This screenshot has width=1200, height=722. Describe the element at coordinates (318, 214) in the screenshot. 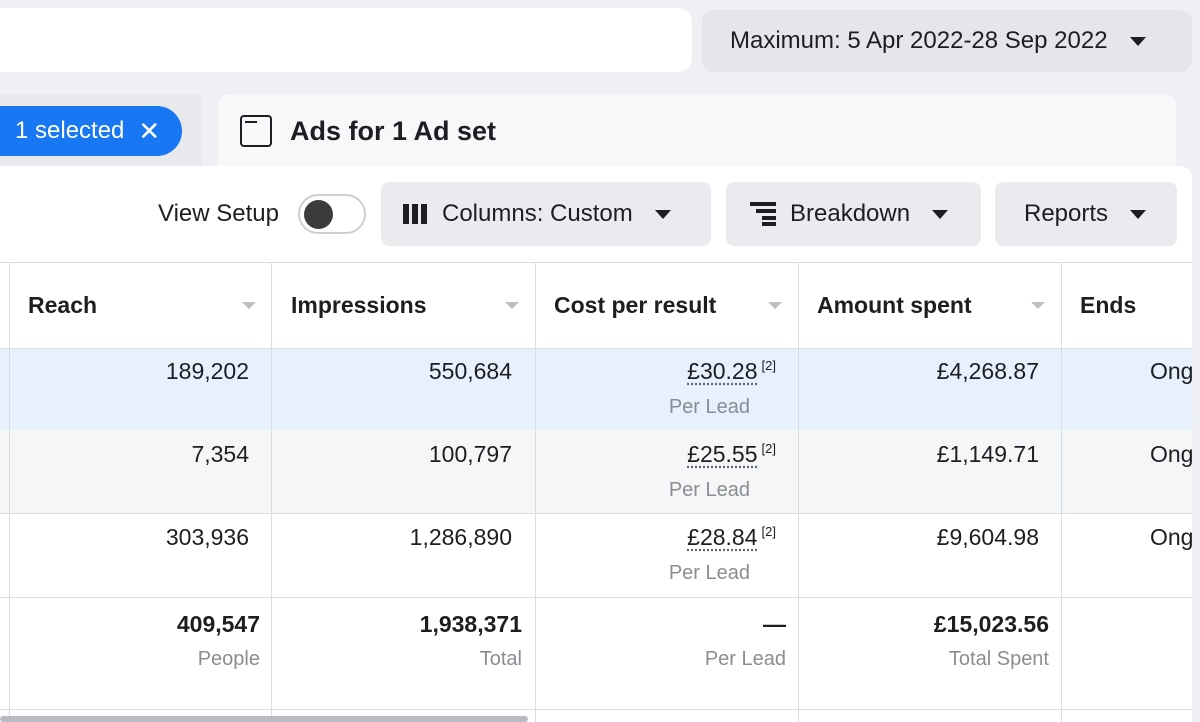

I see `toggle-knob` at that location.